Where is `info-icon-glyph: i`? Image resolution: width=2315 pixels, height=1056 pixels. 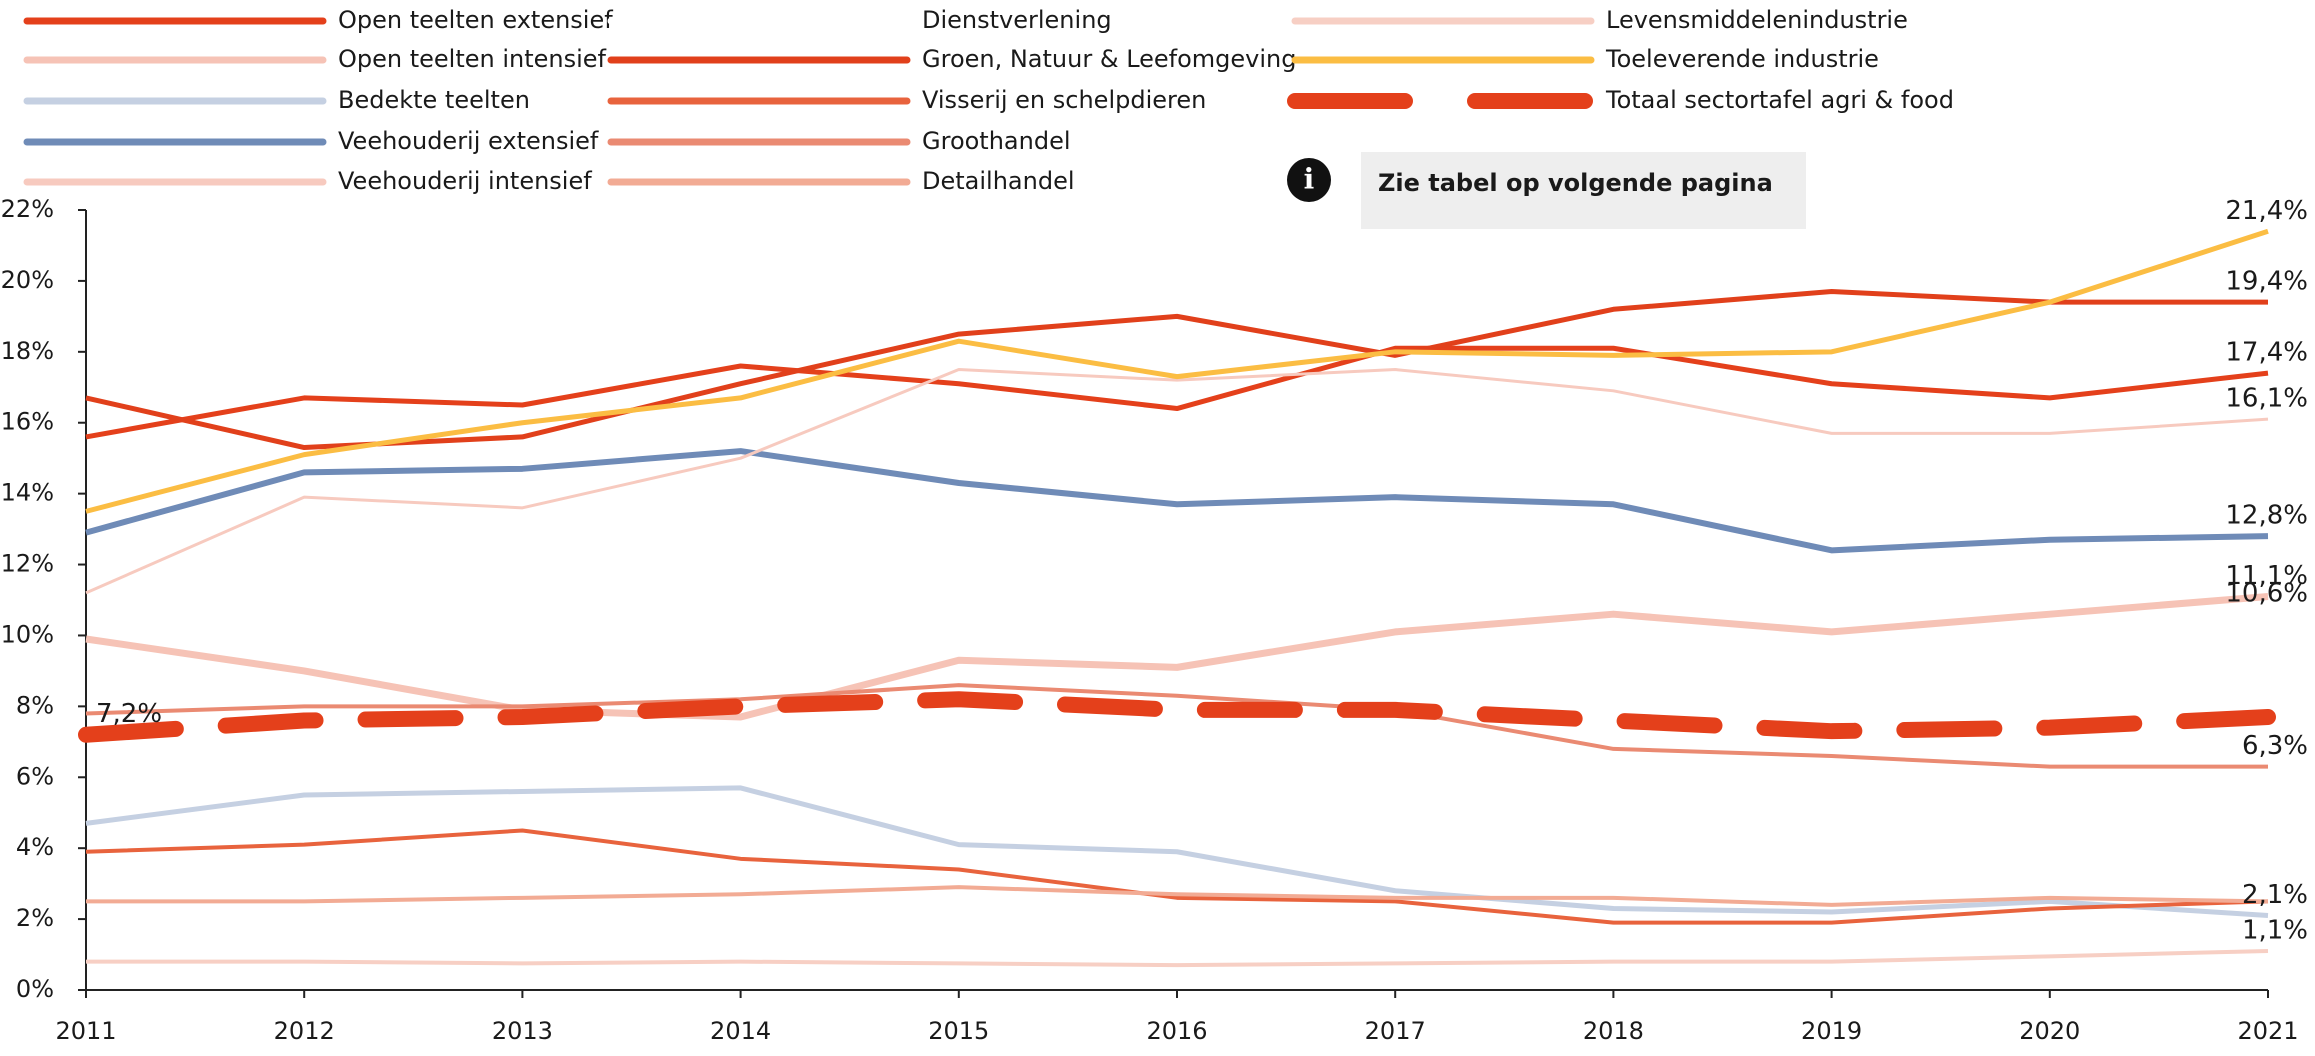
info-icon-glyph: i is located at coordinates (1309, 179).